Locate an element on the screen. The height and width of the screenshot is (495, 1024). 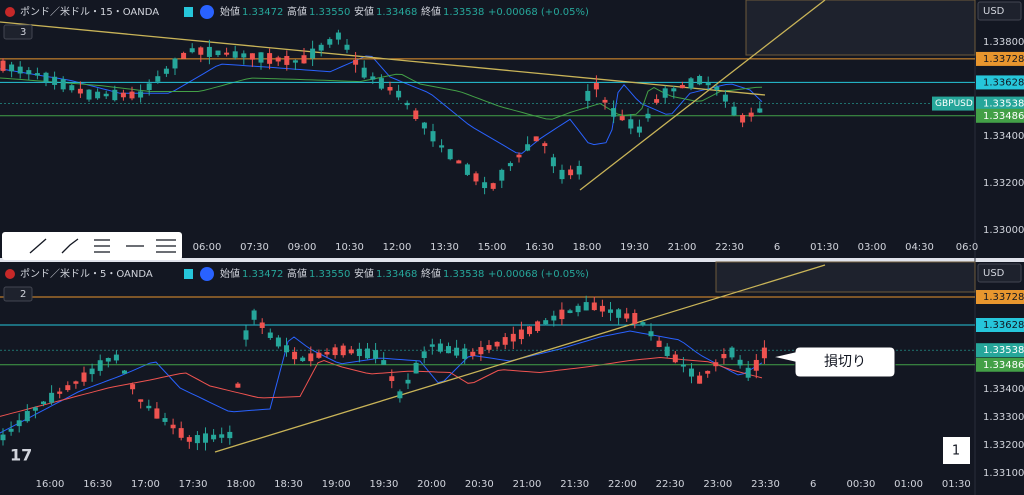
time-label: 20:30 is located at coordinates (479, 484).